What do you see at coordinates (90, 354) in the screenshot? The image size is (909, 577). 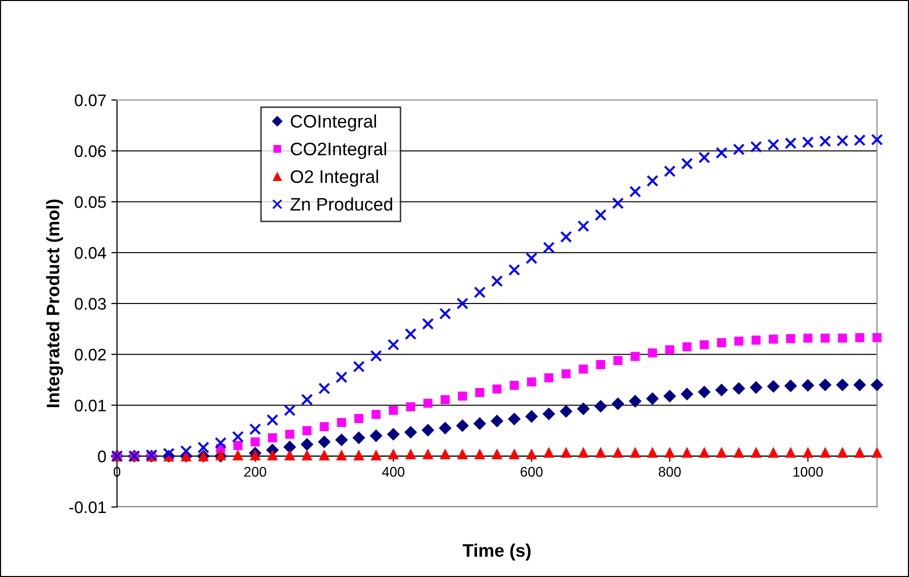 I see `y-tick-label: 0.02` at bounding box center [90, 354].